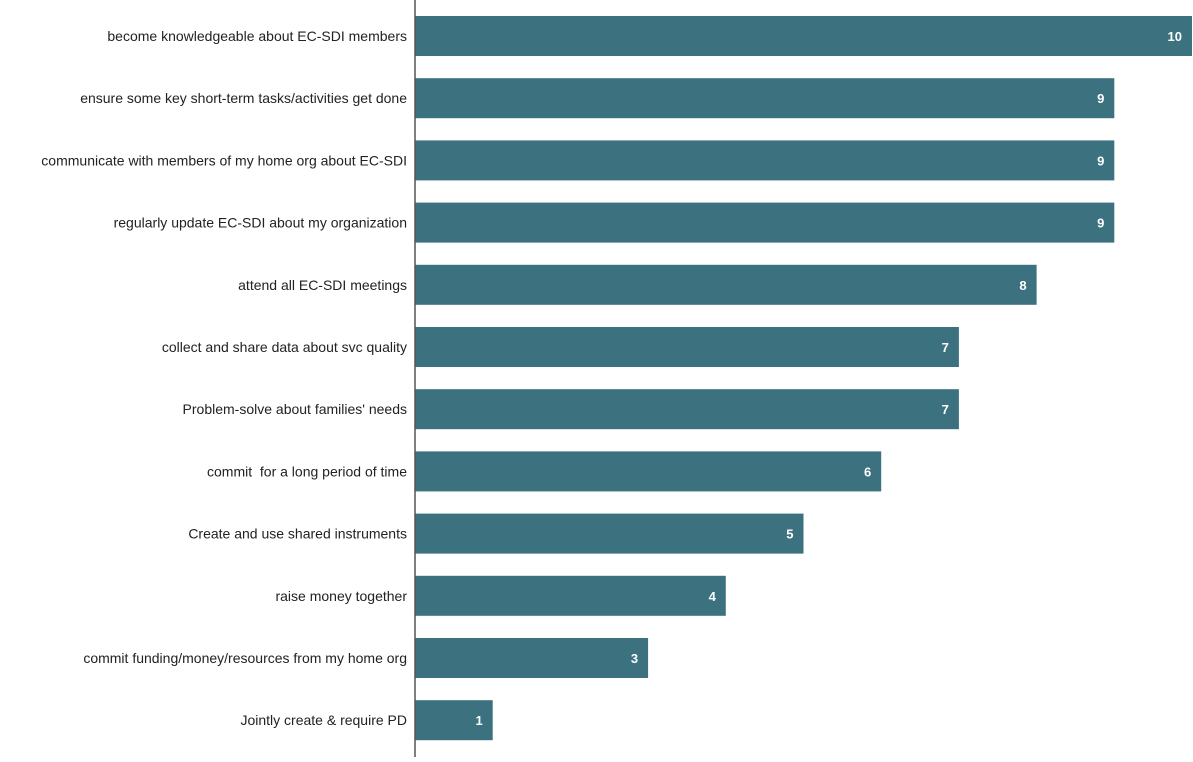 This screenshot has width=1193, height=762. Describe the element at coordinates (323, 720) in the screenshot. I see `category-label: Jointly create & require PD` at that location.